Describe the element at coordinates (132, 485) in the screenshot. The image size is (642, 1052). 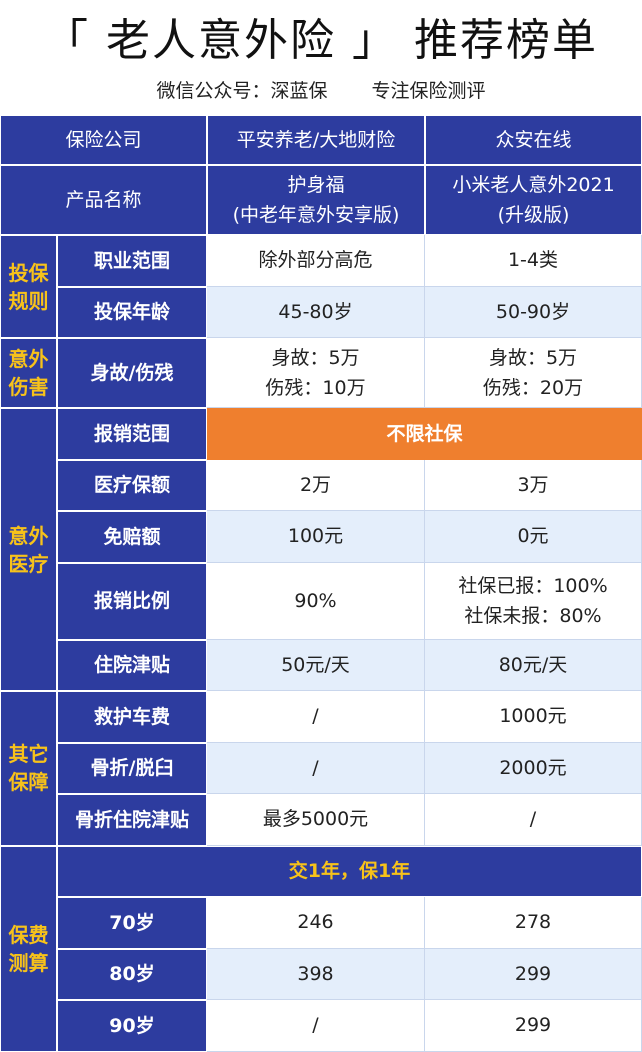
I see `row-label: 医疗保额` at that location.